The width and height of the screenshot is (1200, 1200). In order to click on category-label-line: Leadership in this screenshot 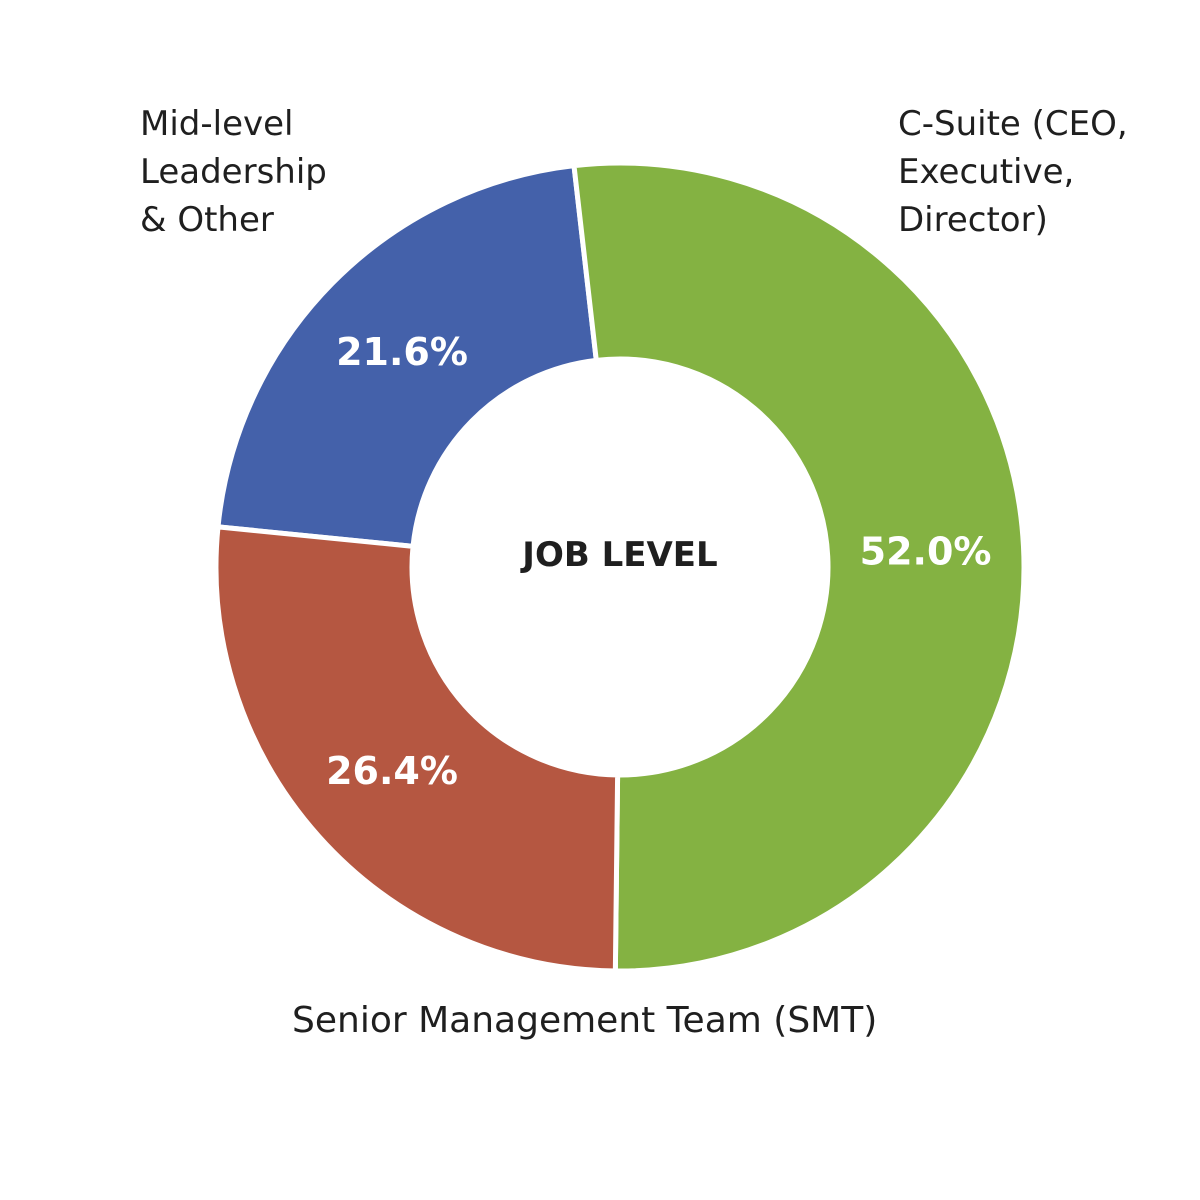, I will do `click(233, 172)`.